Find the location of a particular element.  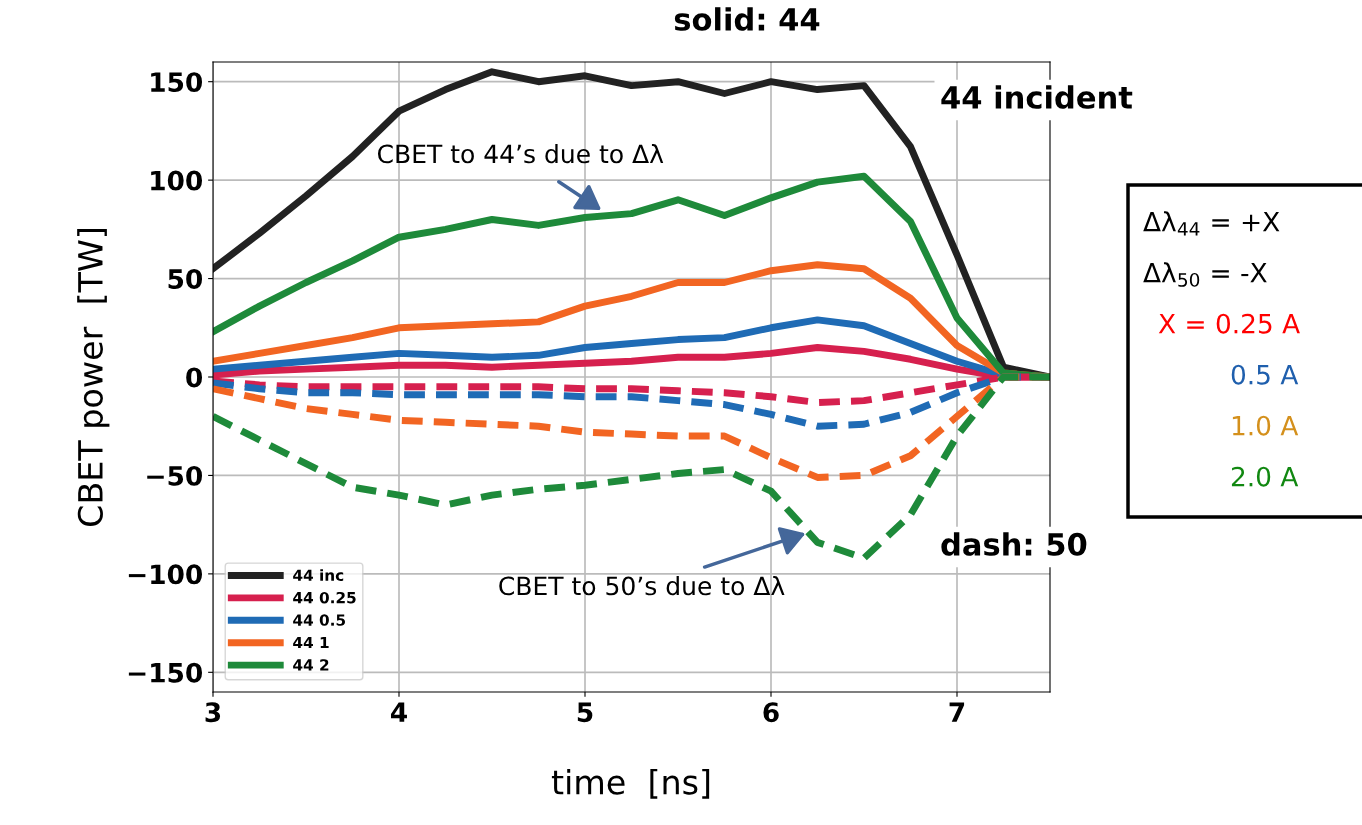

y-tick-label: 0 is located at coordinates (194, 377).